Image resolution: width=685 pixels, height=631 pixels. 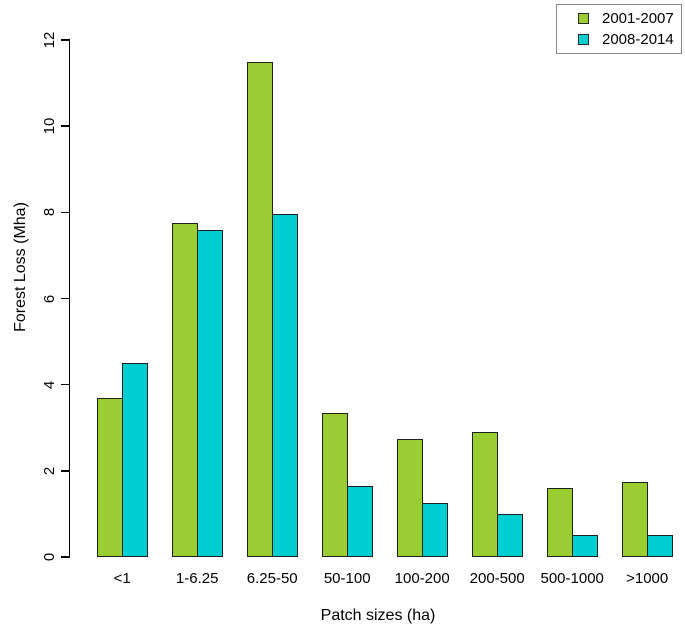 What do you see at coordinates (638, 39) in the screenshot?
I see `legend-label: 2008-2014` at bounding box center [638, 39].